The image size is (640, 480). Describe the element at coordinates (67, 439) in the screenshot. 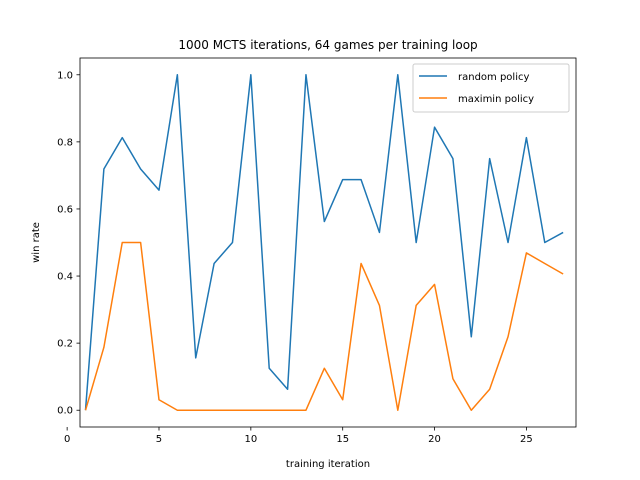

I see `x-tick-label: 0` at that location.